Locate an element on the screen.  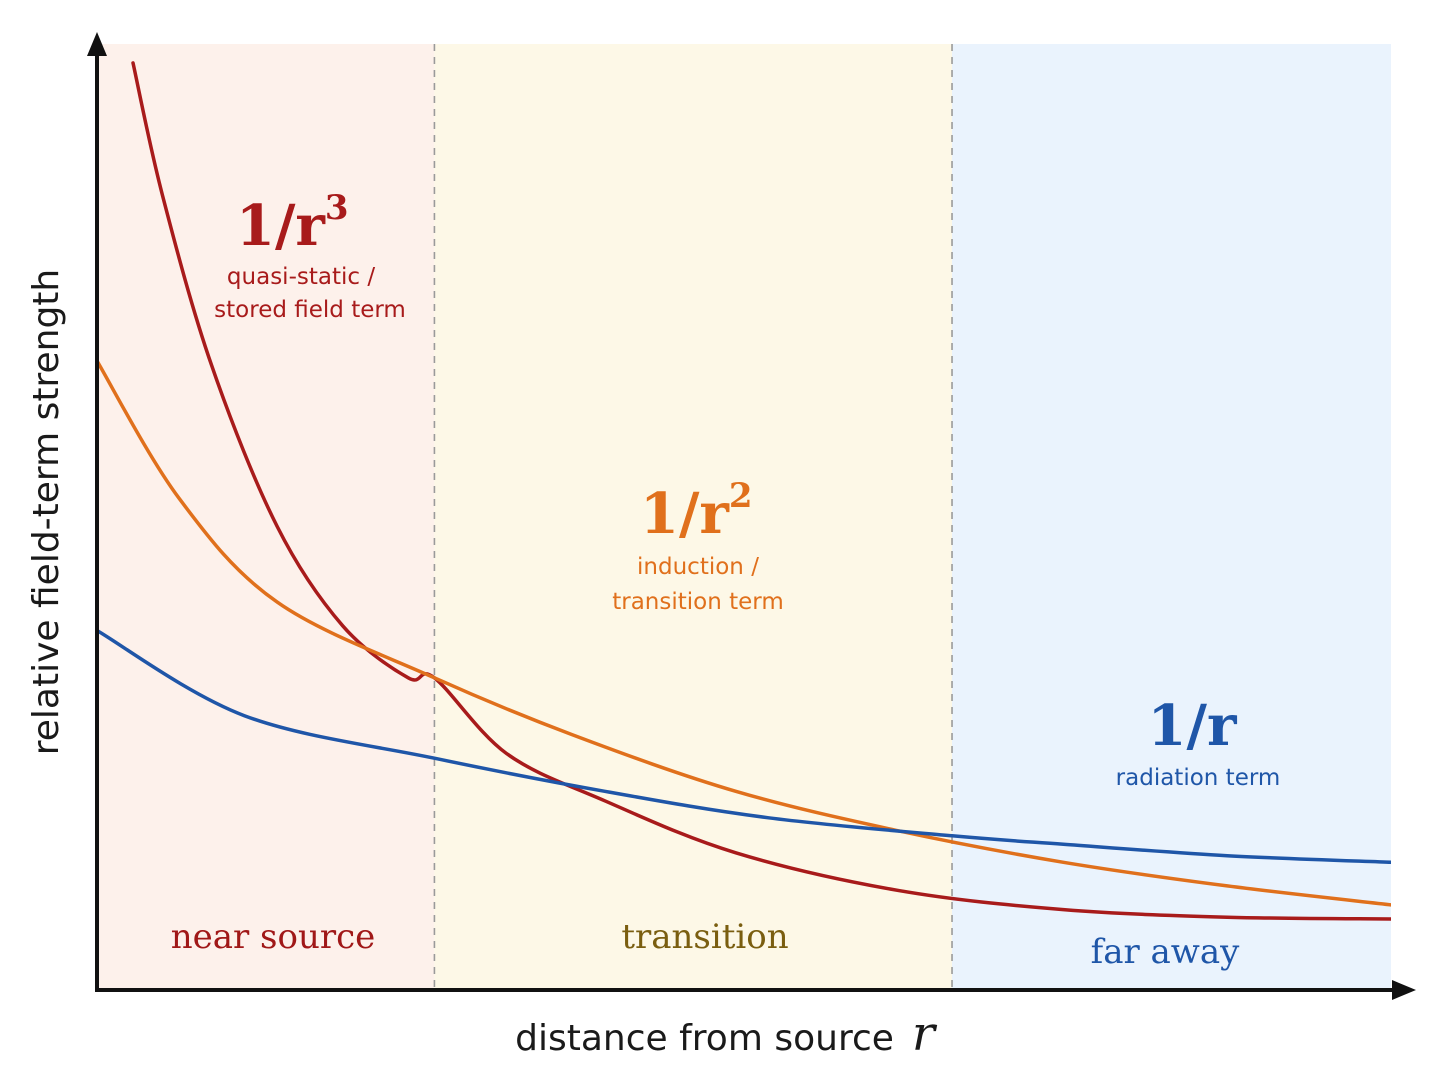
series-formula-exponent: 3 is located at coordinates (337, 208).